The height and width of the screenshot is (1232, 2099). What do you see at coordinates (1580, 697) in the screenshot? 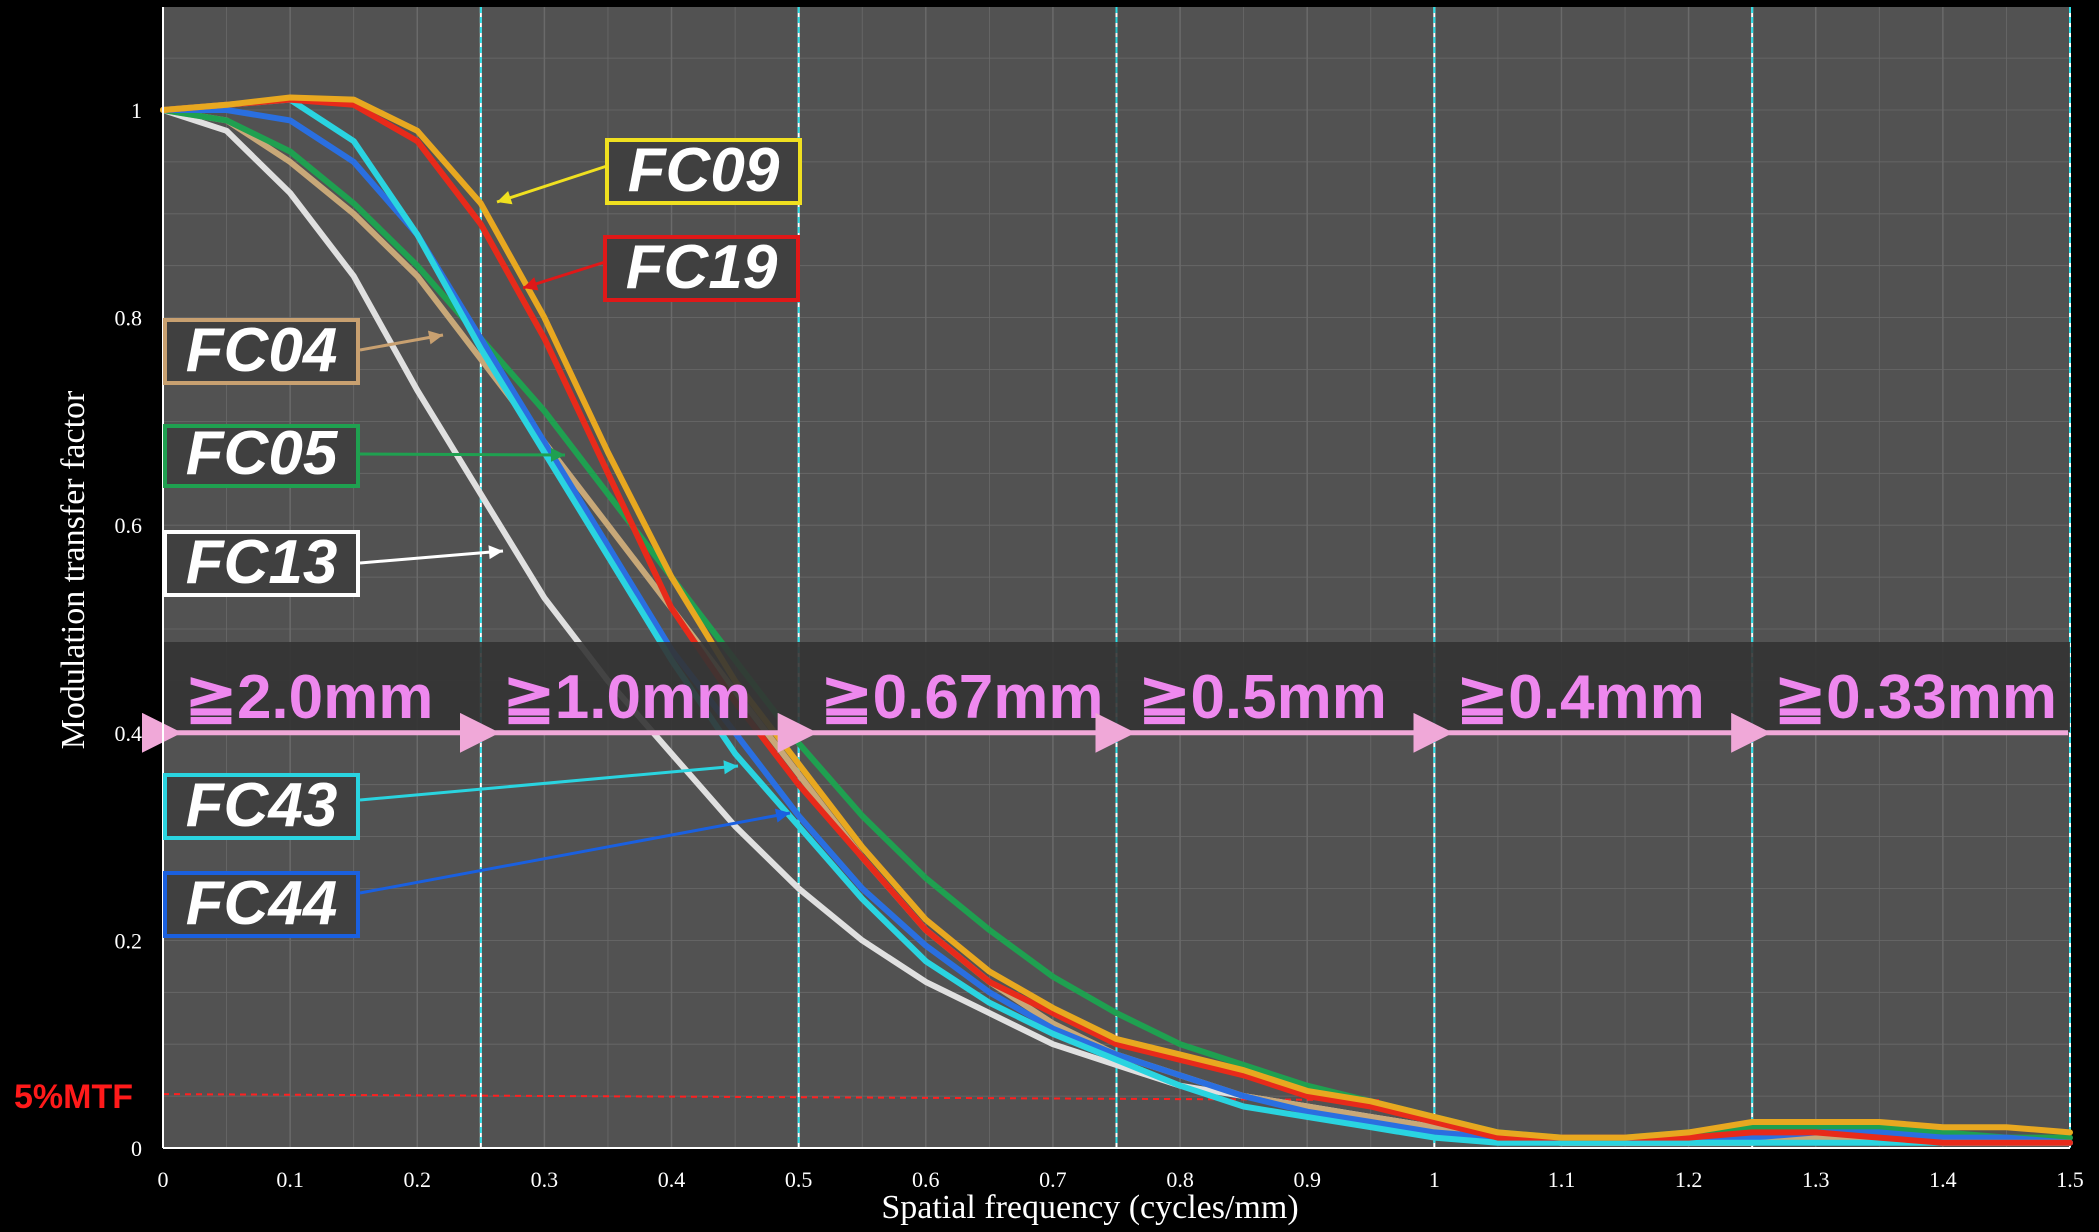
I see `band-label: ≧0.4mm` at bounding box center [1580, 697].